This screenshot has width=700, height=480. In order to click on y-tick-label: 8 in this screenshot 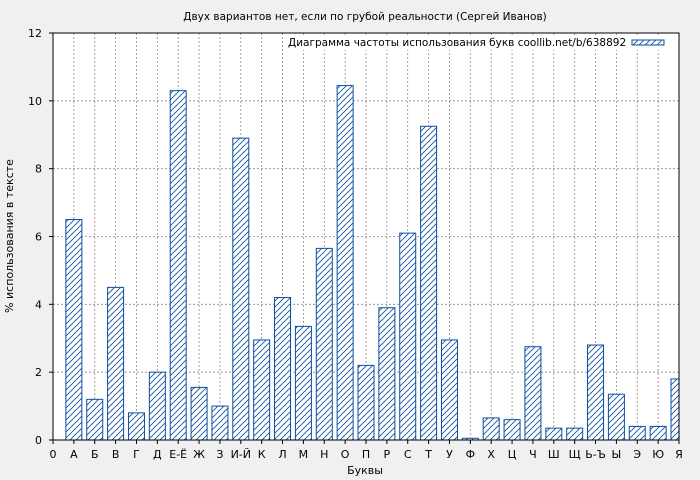, I will do `click(38, 169)`.